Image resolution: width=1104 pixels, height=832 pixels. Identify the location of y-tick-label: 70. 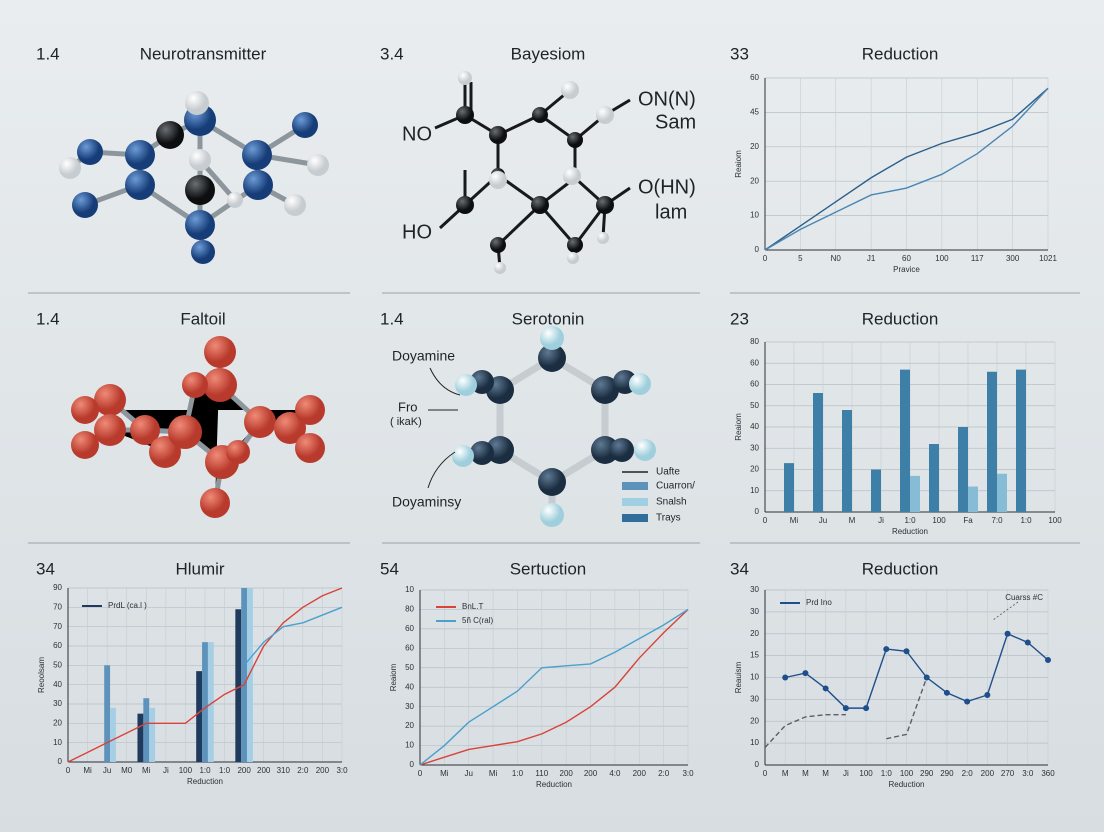
(57, 606).